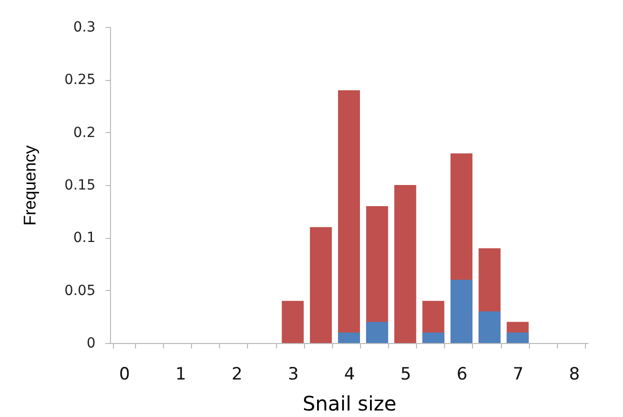 The height and width of the screenshot is (417, 623). Describe the element at coordinates (30, 185) in the screenshot. I see `y-axis-title: Frequency` at that location.